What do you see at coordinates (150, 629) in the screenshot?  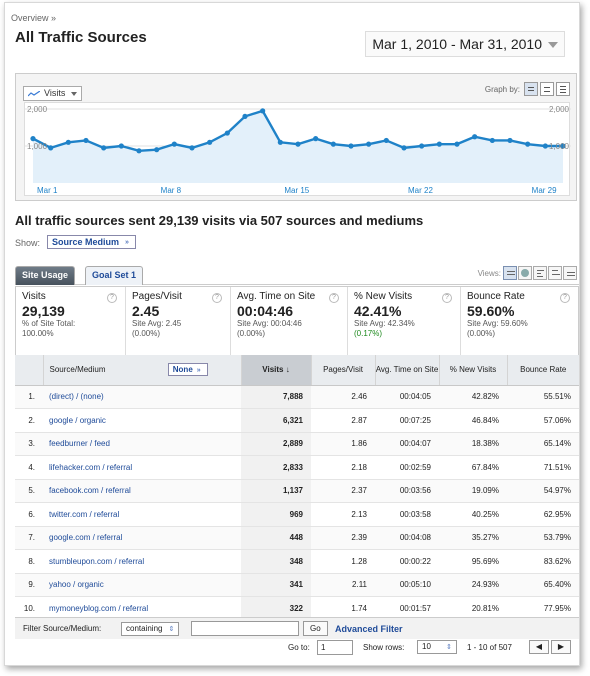 I see `filter-mode-select: containing ⇕` at bounding box center [150, 629].